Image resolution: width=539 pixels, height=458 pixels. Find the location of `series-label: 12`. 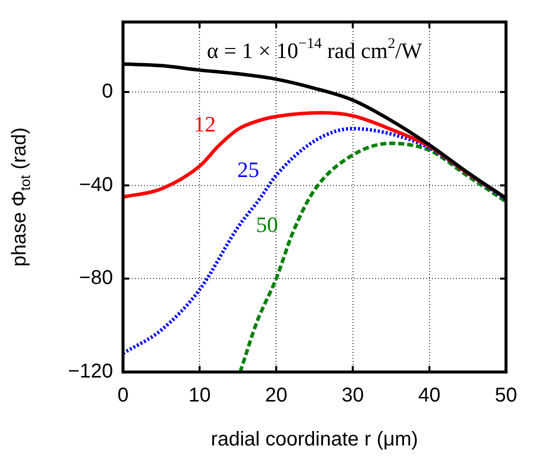

series-label: 12 is located at coordinates (205, 123).